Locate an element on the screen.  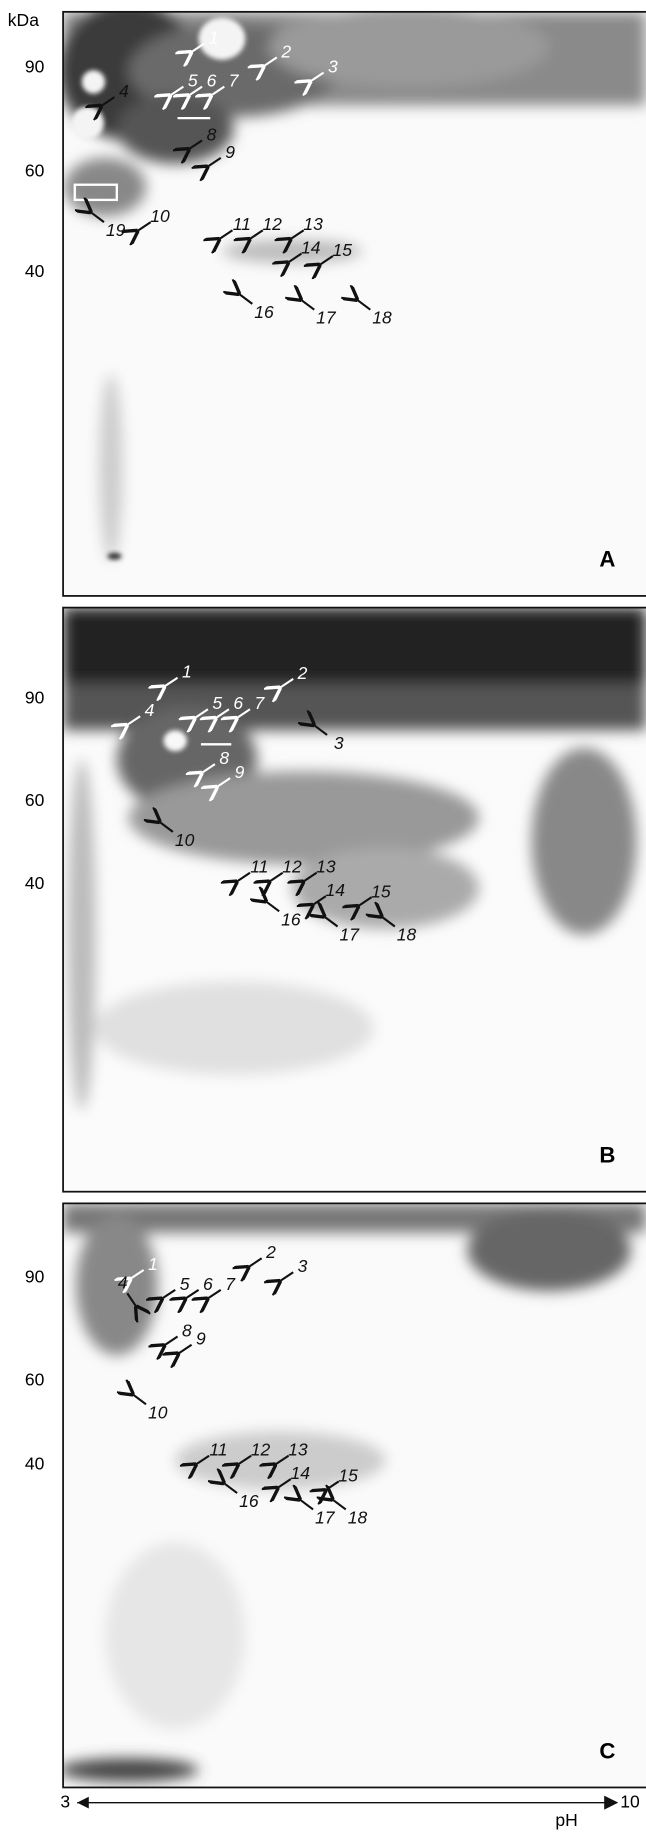
ph-unit: pH is located at coordinates (566, 1820).